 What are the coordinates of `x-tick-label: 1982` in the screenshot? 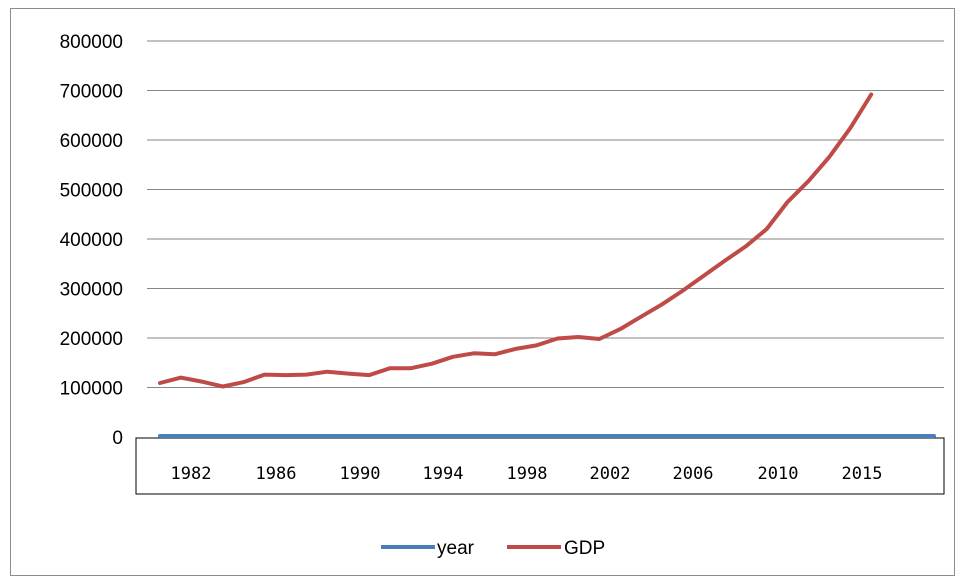 It's located at (191, 474).